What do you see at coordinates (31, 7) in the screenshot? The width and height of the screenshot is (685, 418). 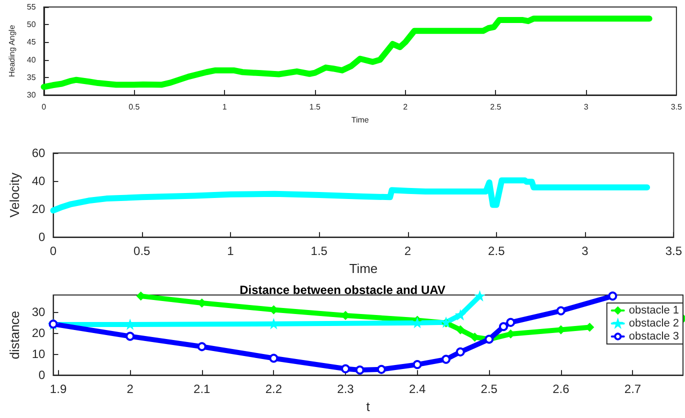 I see `y-tick-label: 55` at bounding box center [31, 7].